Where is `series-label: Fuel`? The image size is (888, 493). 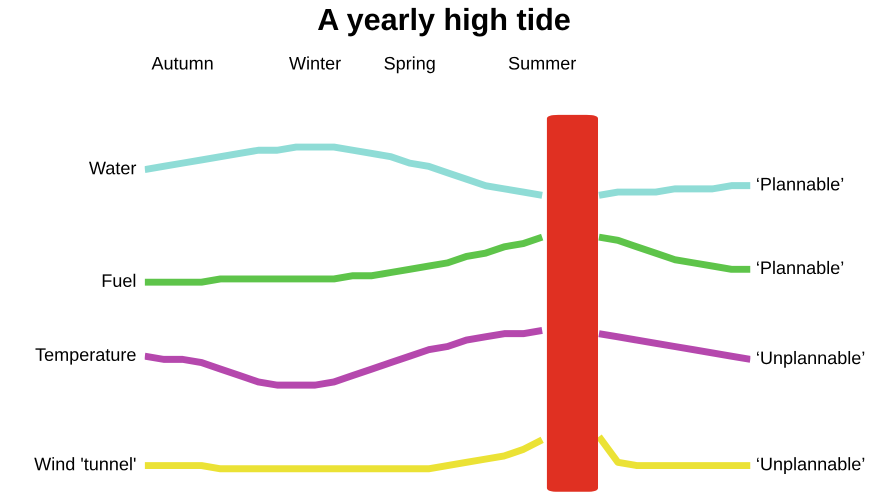 series-label: Fuel is located at coordinates (119, 281).